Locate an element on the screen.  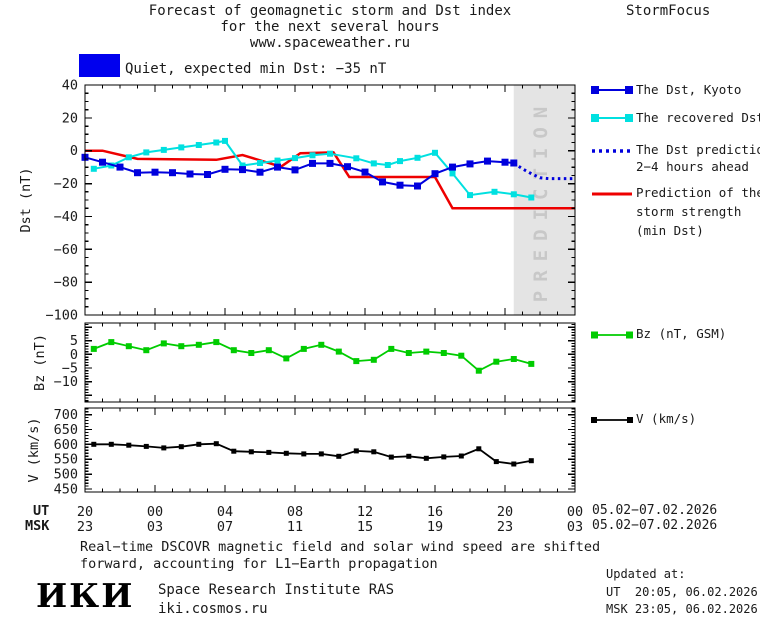
svg-text: 650 is located at coordinates (66, 430).